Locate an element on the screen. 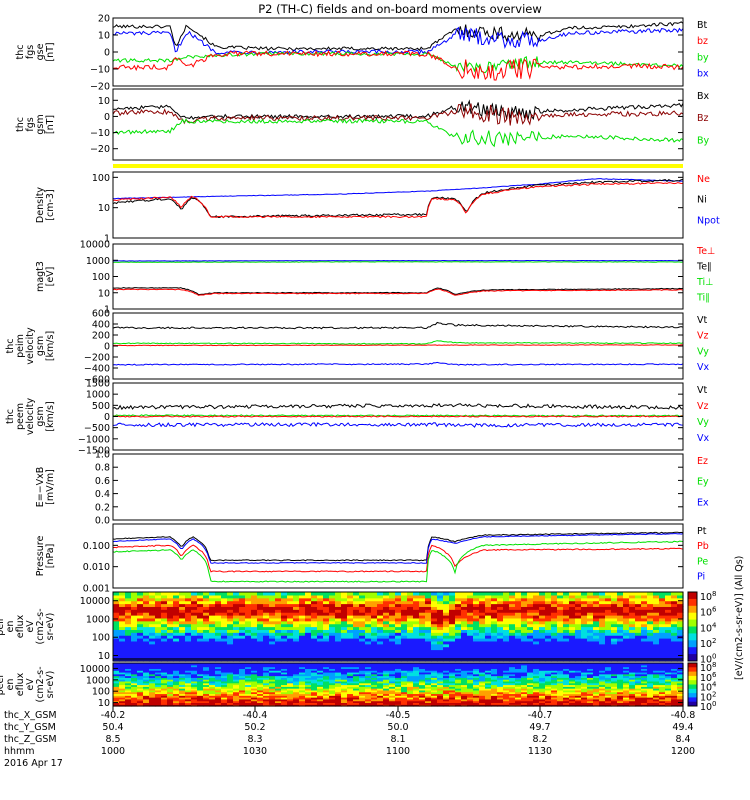  ytick-label: 10 is located at coordinates (104, 208).